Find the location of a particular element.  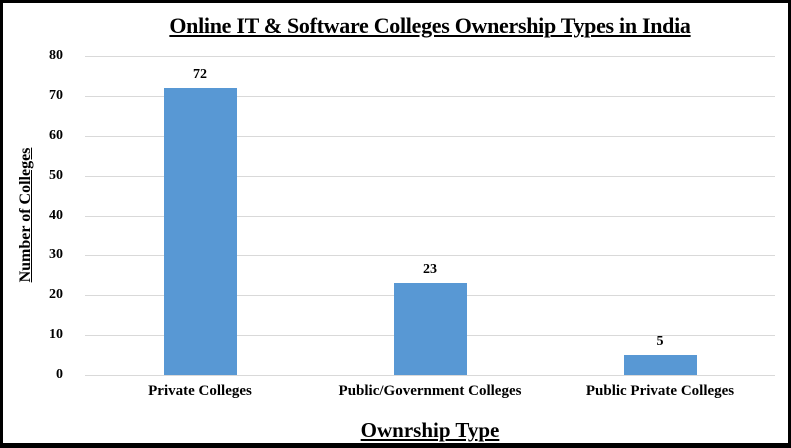

y-tick-label-20: 20 is located at coordinates (56, 295).